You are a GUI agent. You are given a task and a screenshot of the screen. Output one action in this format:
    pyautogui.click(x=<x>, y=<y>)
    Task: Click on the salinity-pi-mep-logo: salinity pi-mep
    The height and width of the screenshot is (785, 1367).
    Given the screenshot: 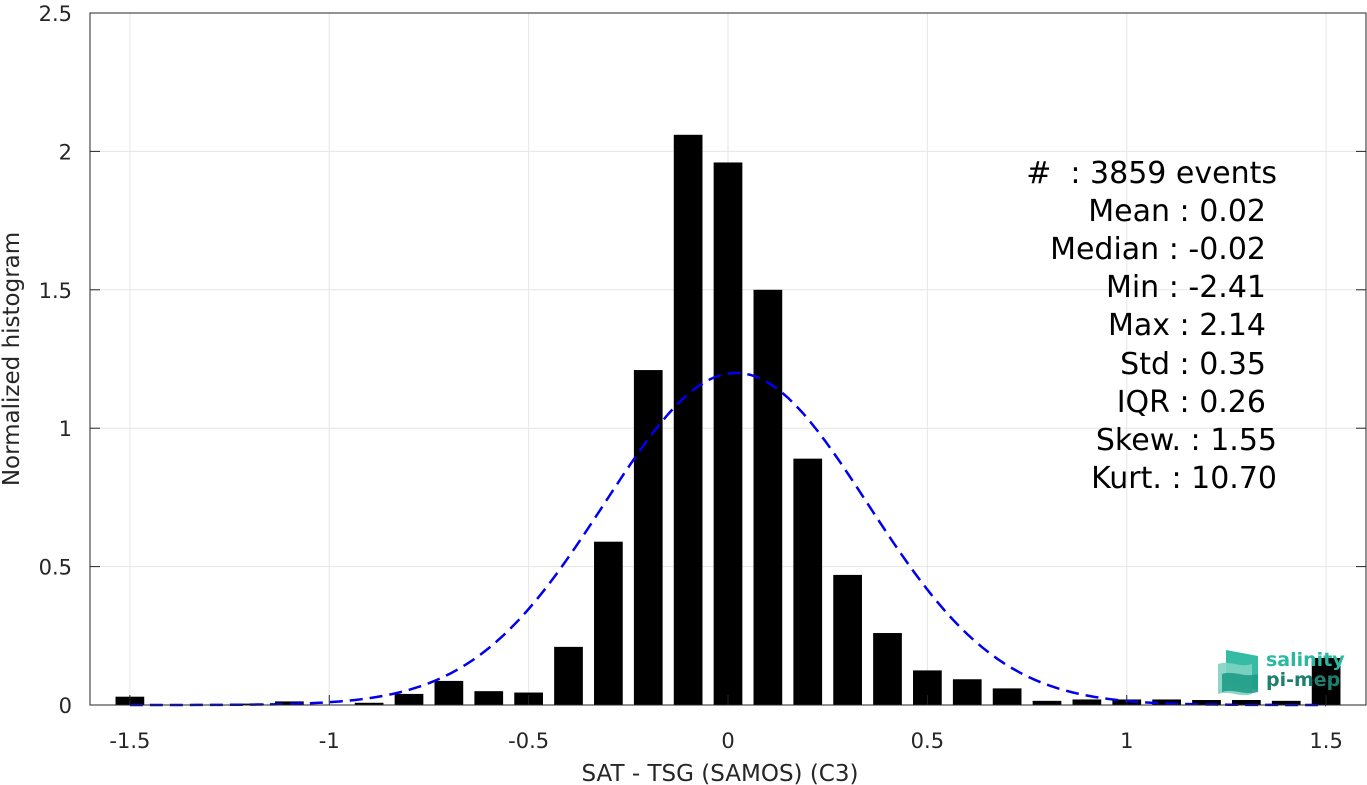 What is the action you would take?
    pyautogui.click(x=1281, y=672)
    